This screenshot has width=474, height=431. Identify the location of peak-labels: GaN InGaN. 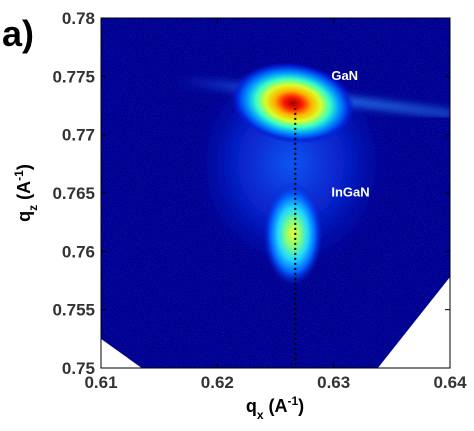
(350, 134).